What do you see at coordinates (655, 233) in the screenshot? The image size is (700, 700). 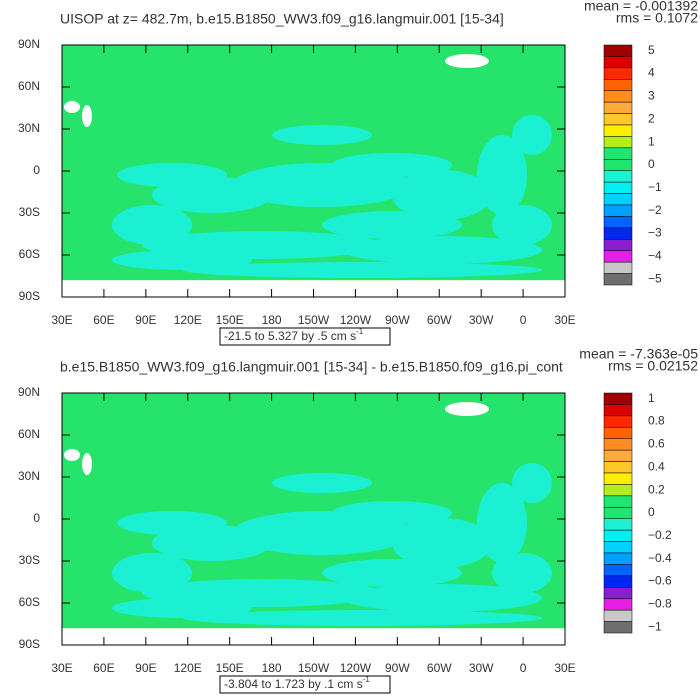 I see `colorbar-label: −3` at bounding box center [655, 233].